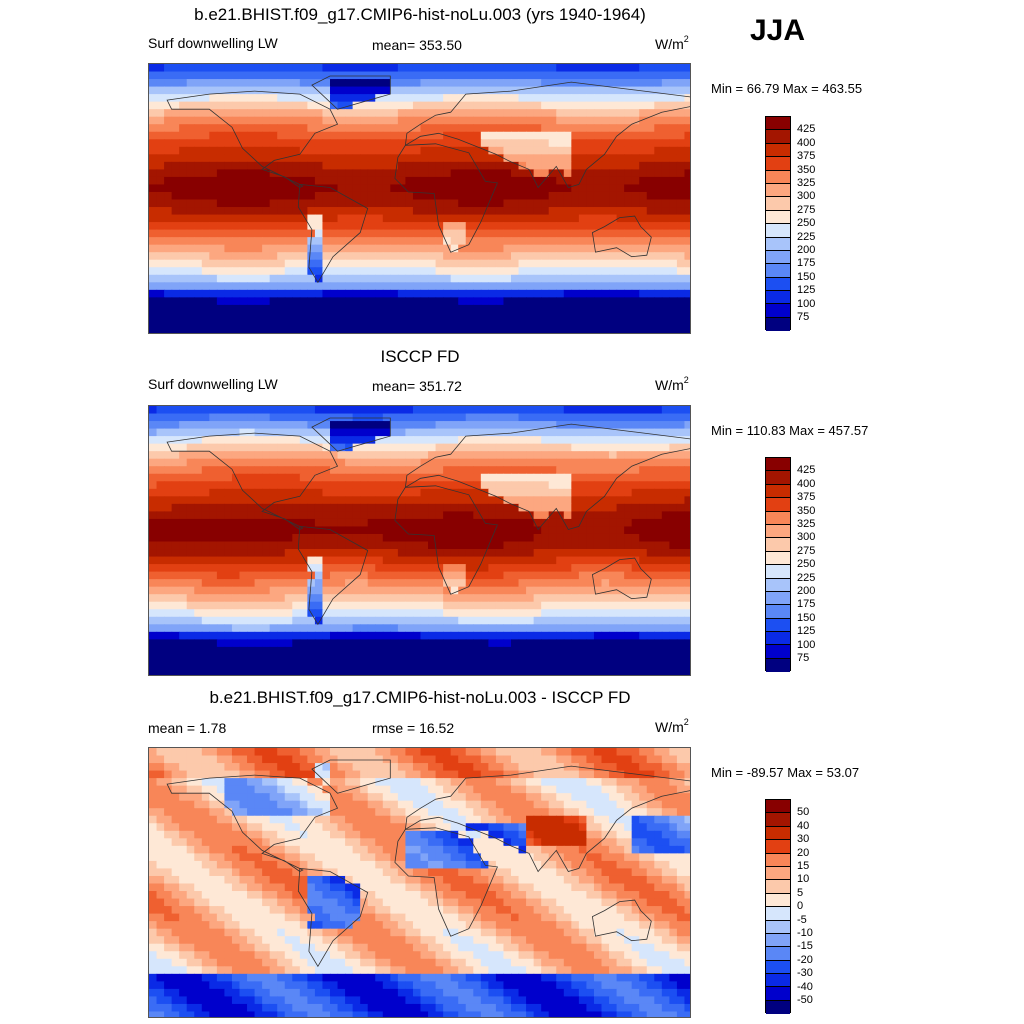 The width and height of the screenshot is (1024, 1024). I want to click on colorbar-box, so click(778, 137).